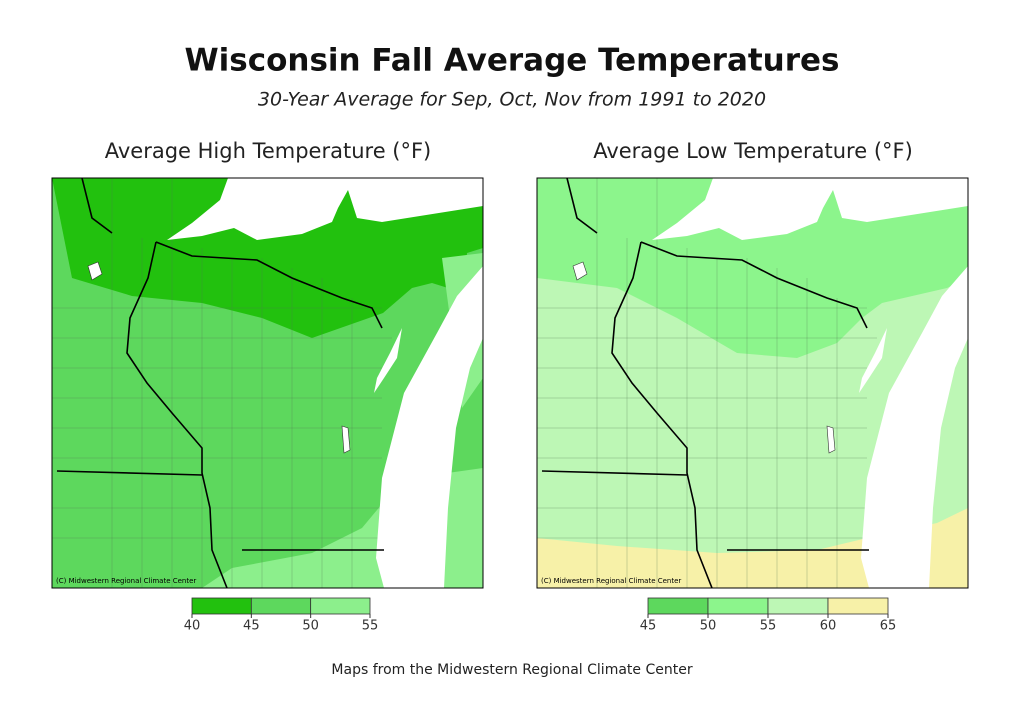 The image size is (1024, 711). What do you see at coordinates (268, 151) in the screenshot?
I see `map-title: Average High Temperature (°F)` at bounding box center [268, 151].